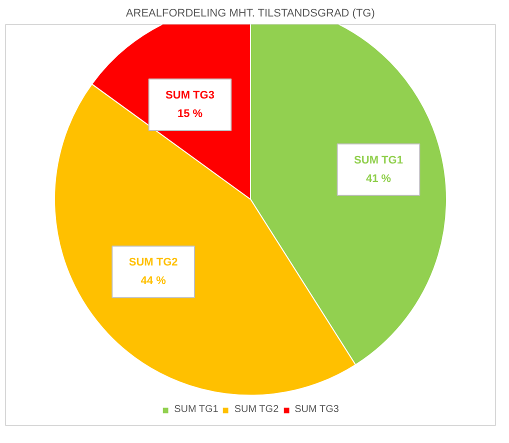 This screenshot has width=509, height=443. What do you see at coordinates (256, 409) in the screenshot?
I see `legend-label: SUM TG2` at bounding box center [256, 409].